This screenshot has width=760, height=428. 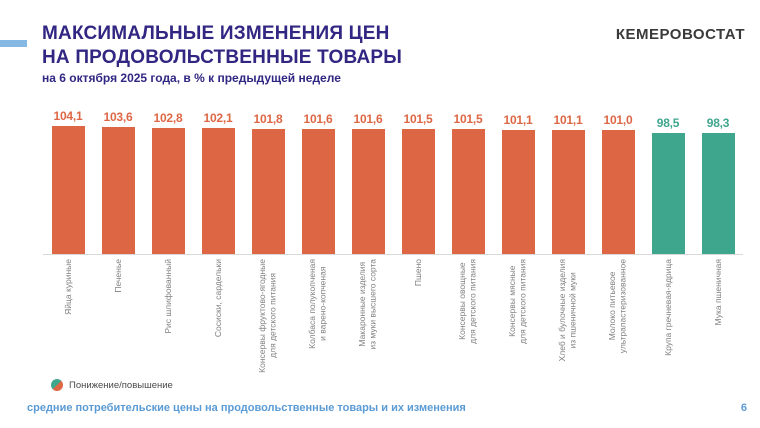 I want to click on category-label: Макаронные изделия из муки высшего сорта, so click(x=367, y=304).